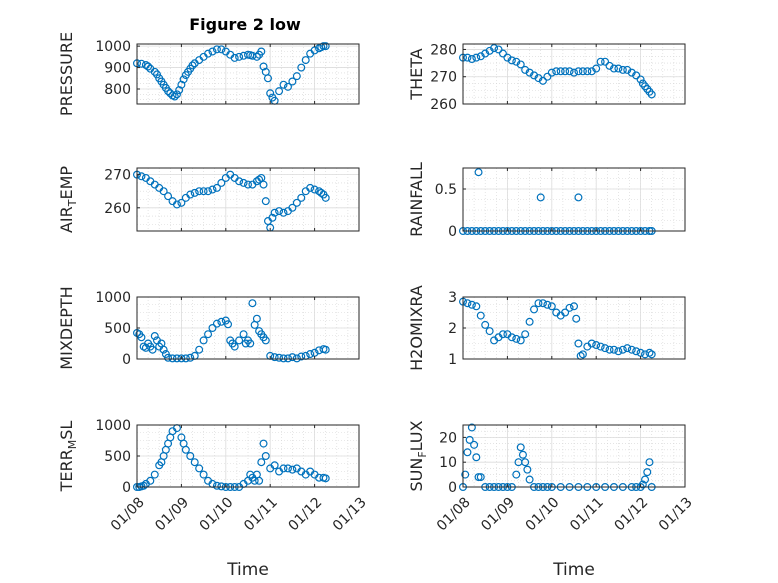 The height and width of the screenshot is (583, 778). Describe the element at coordinates (66, 74) in the screenshot. I see `y-axis-label: PRESSURE` at that location.